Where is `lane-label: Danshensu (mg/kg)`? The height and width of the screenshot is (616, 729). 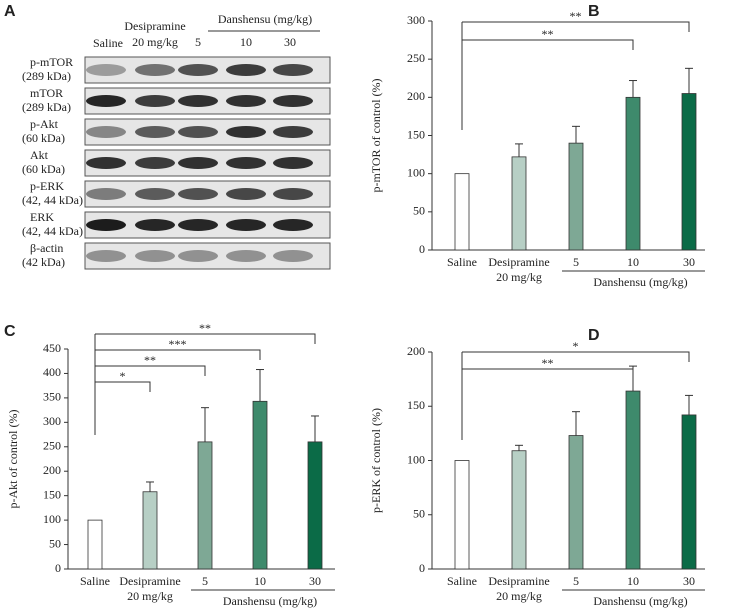 lane-label: Danshensu (mg/kg) is located at coordinates (265, 19).